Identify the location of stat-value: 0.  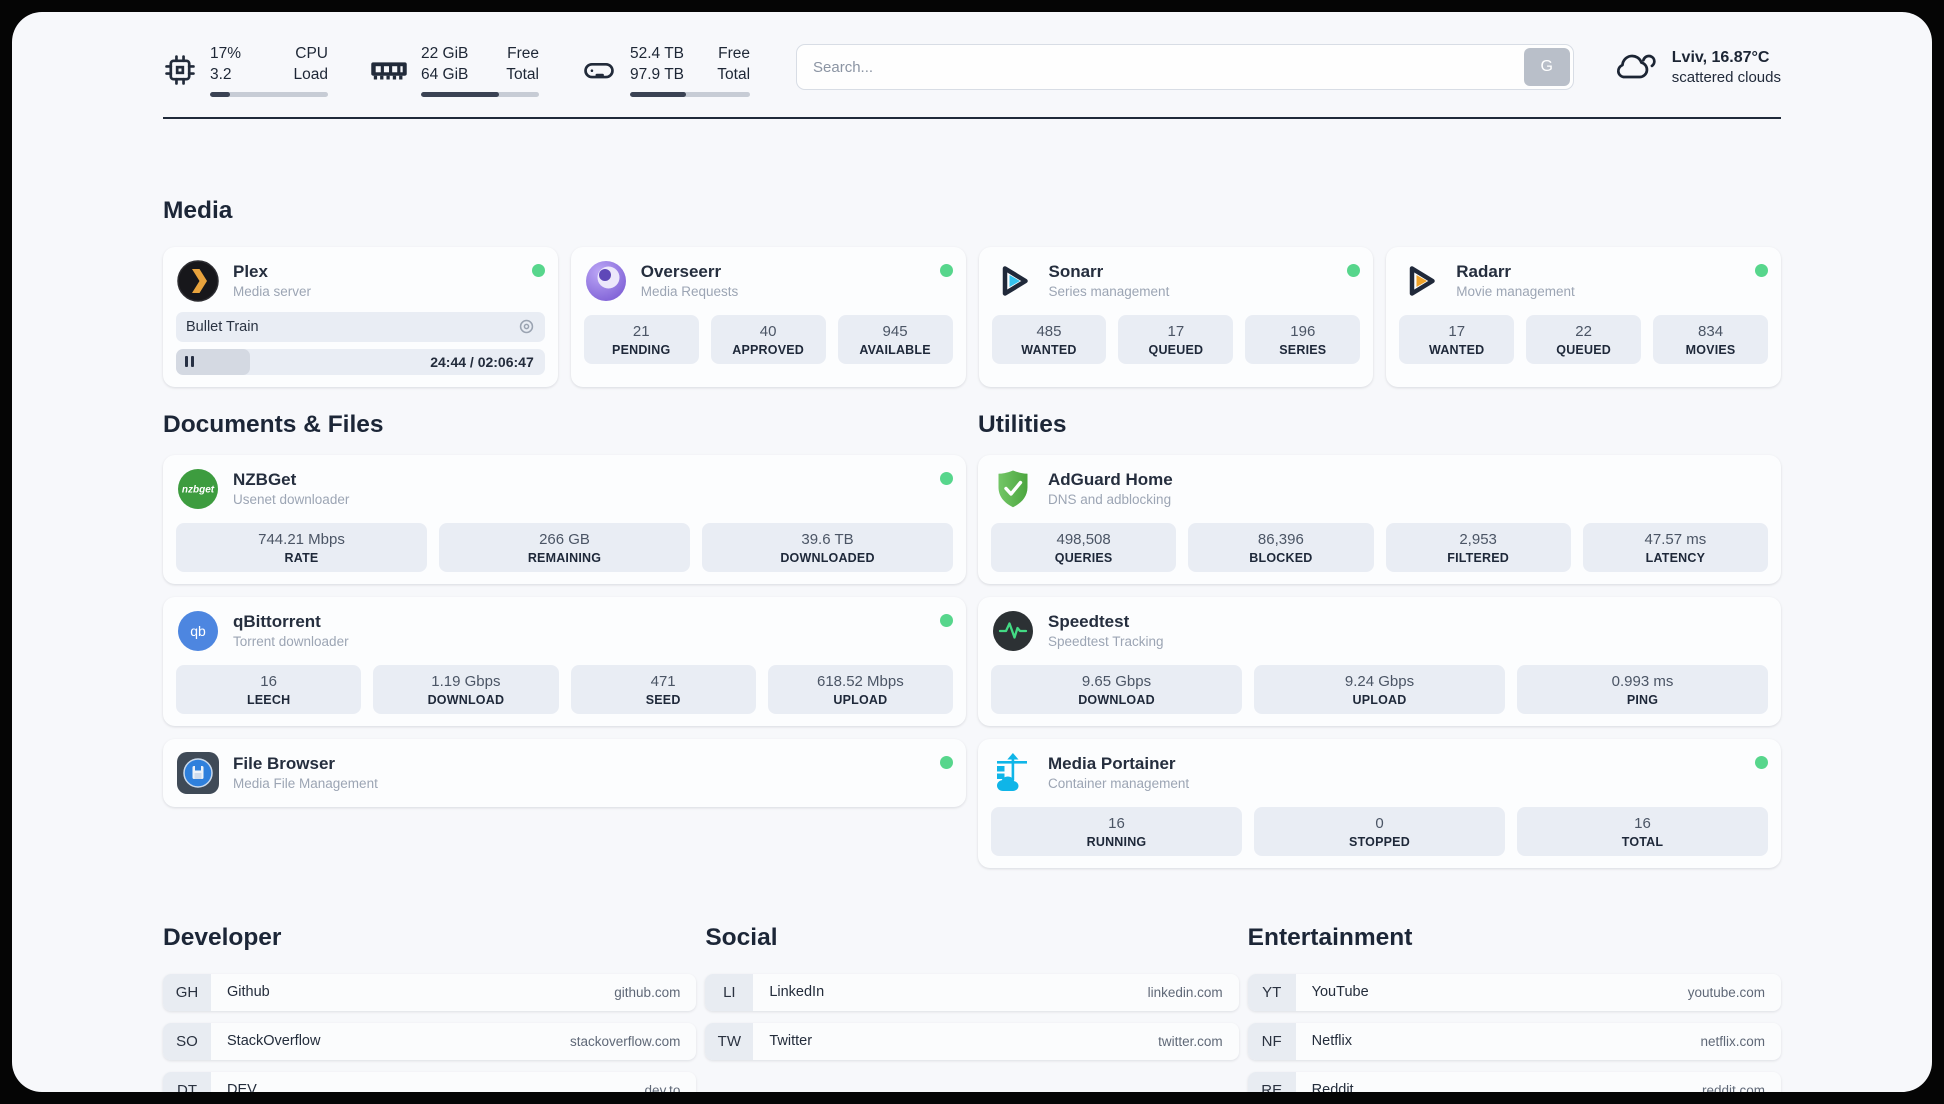
(1379, 823).